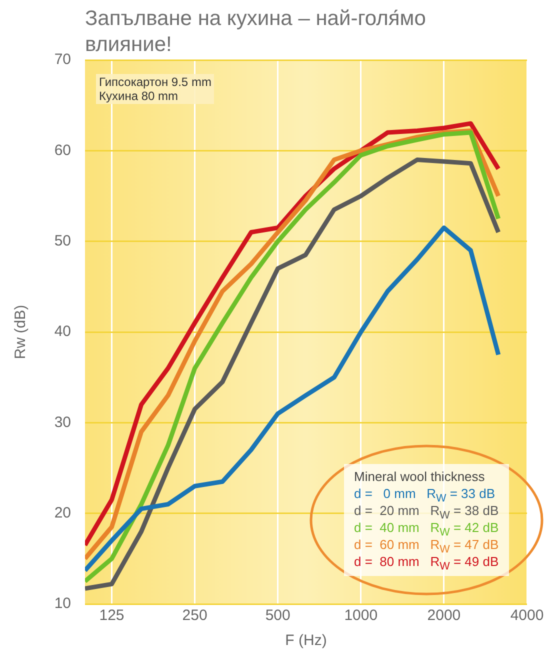  What do you see at coordinates (426, 563) in the screenshot?
I see `text: d = 80 mm R$_{W}$ = 49 dB` at bounding box center [426, 563].